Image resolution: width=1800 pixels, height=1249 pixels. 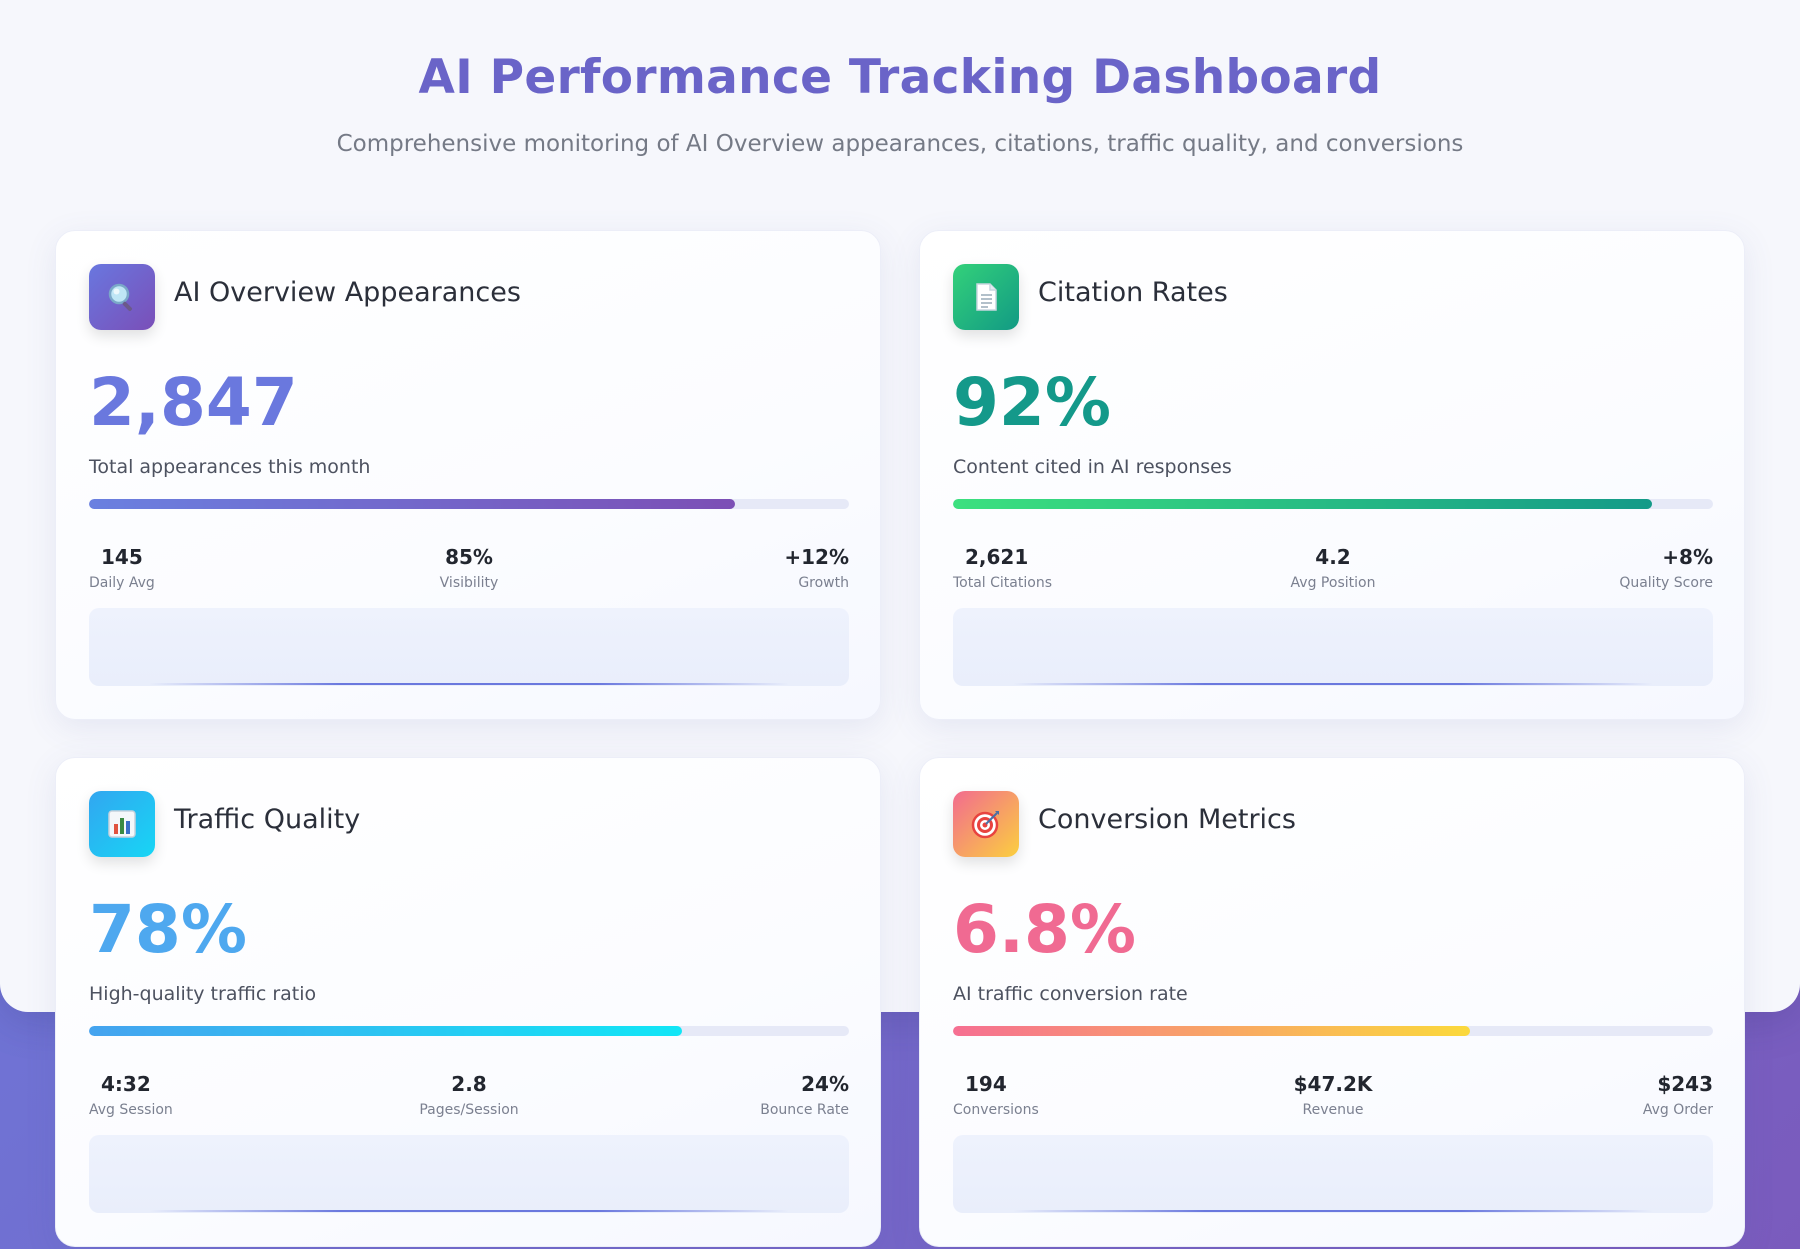 I want to click on stat-label: Daily Avg, so click(x=122, y=583).